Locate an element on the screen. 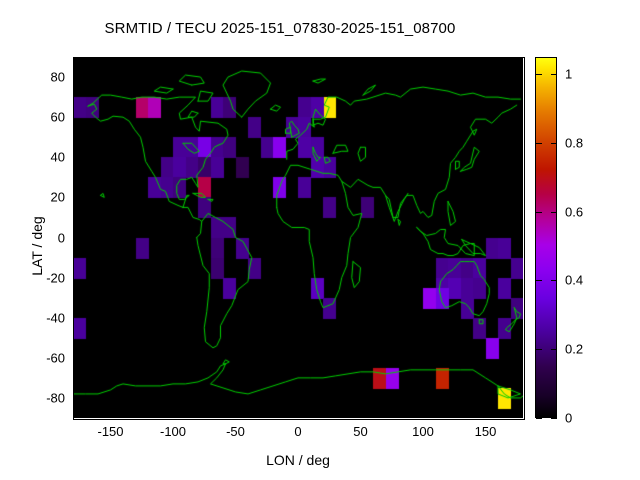  x-tick-label: 50 is located at coordinates (360, 431).